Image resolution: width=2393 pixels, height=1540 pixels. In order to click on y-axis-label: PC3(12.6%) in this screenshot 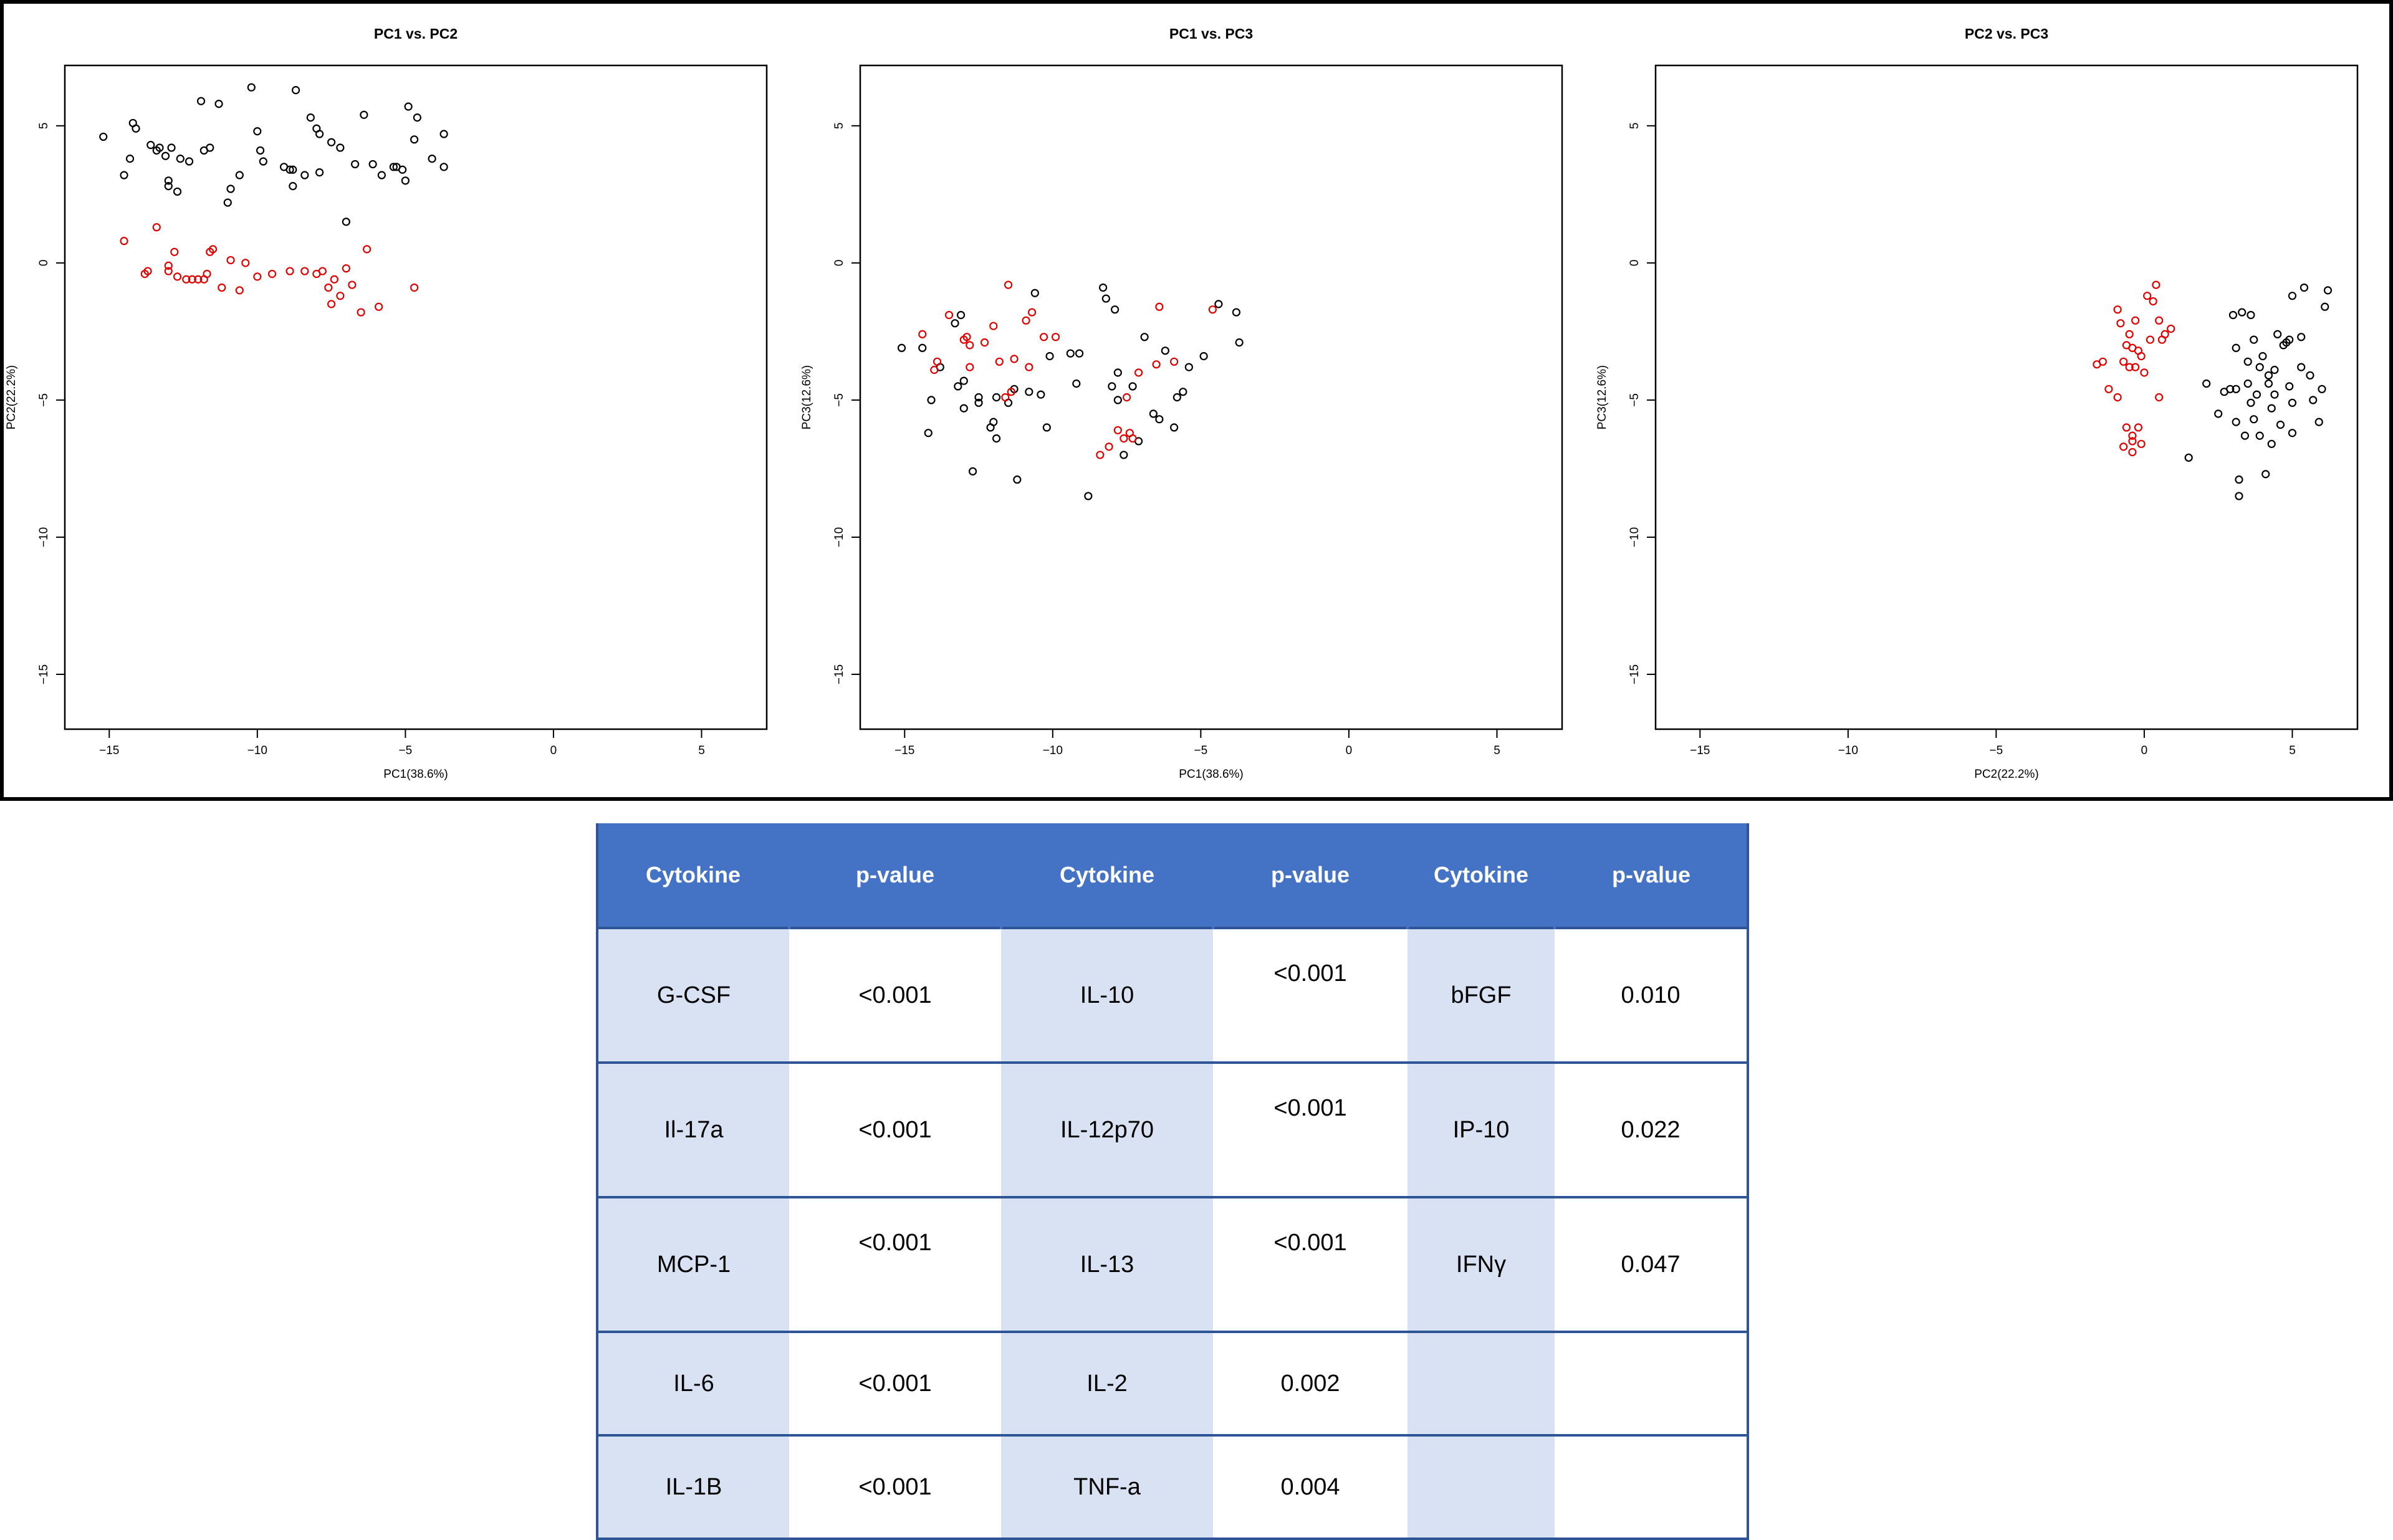, I will do `click(1602, 397)`.